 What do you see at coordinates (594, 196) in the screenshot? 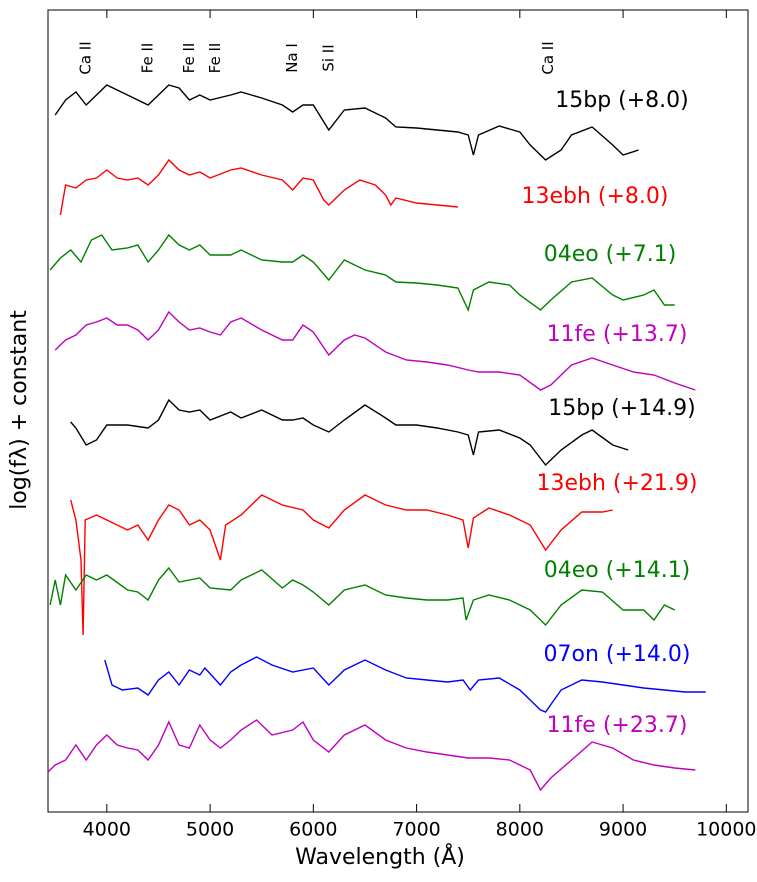
I see `series-label: 13ebh (+8.0)` at bounding box center [594, 196].